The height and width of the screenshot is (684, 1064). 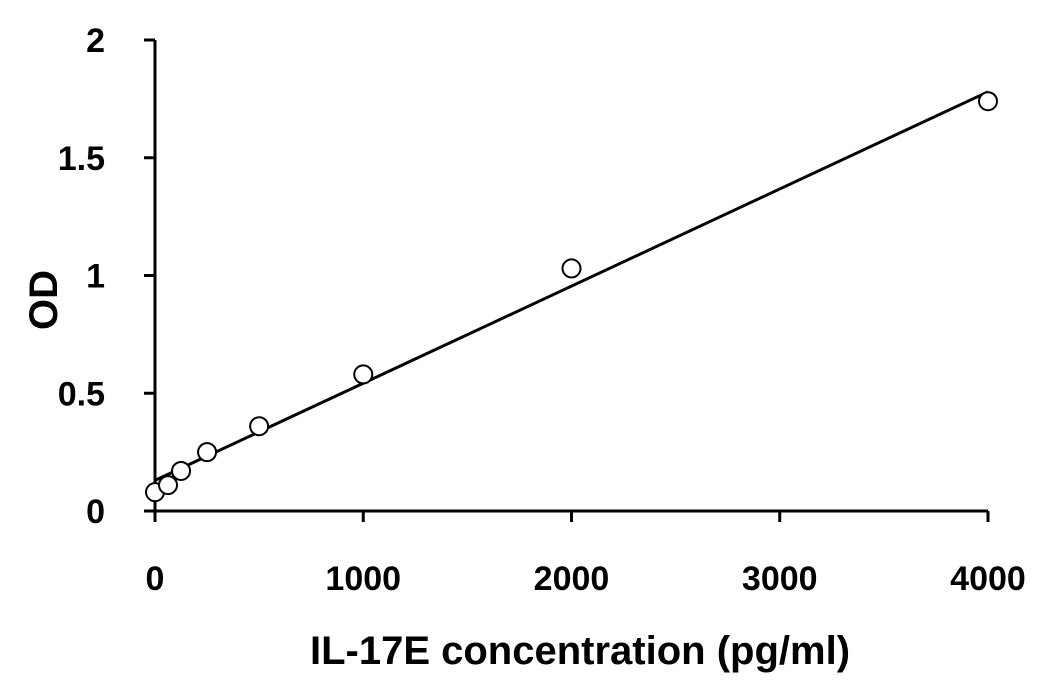 What do you see at coordinates (580, 651) in the screenshot?
I see `x-axis-title: IL-17E concentration (pg/ml)` at bounding box center [580, 651].